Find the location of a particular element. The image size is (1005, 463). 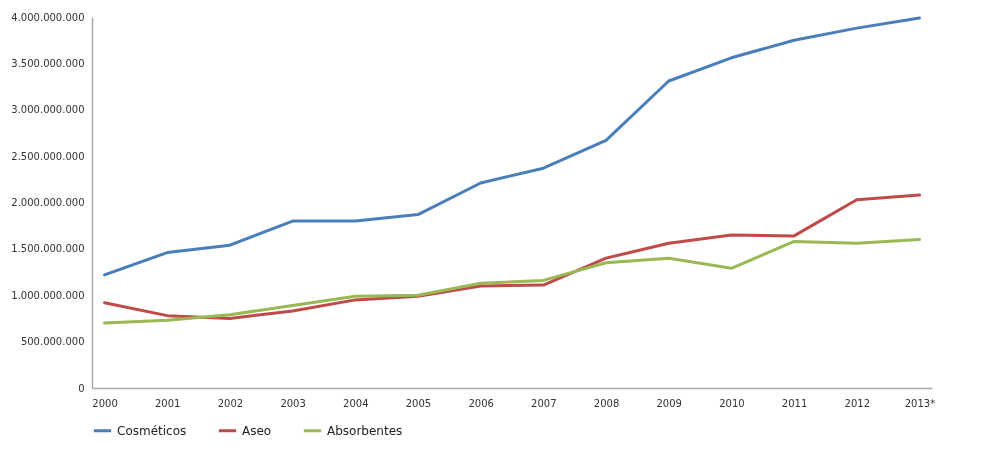

x-tick-label: 2012 is located at coordinates (857, 403).